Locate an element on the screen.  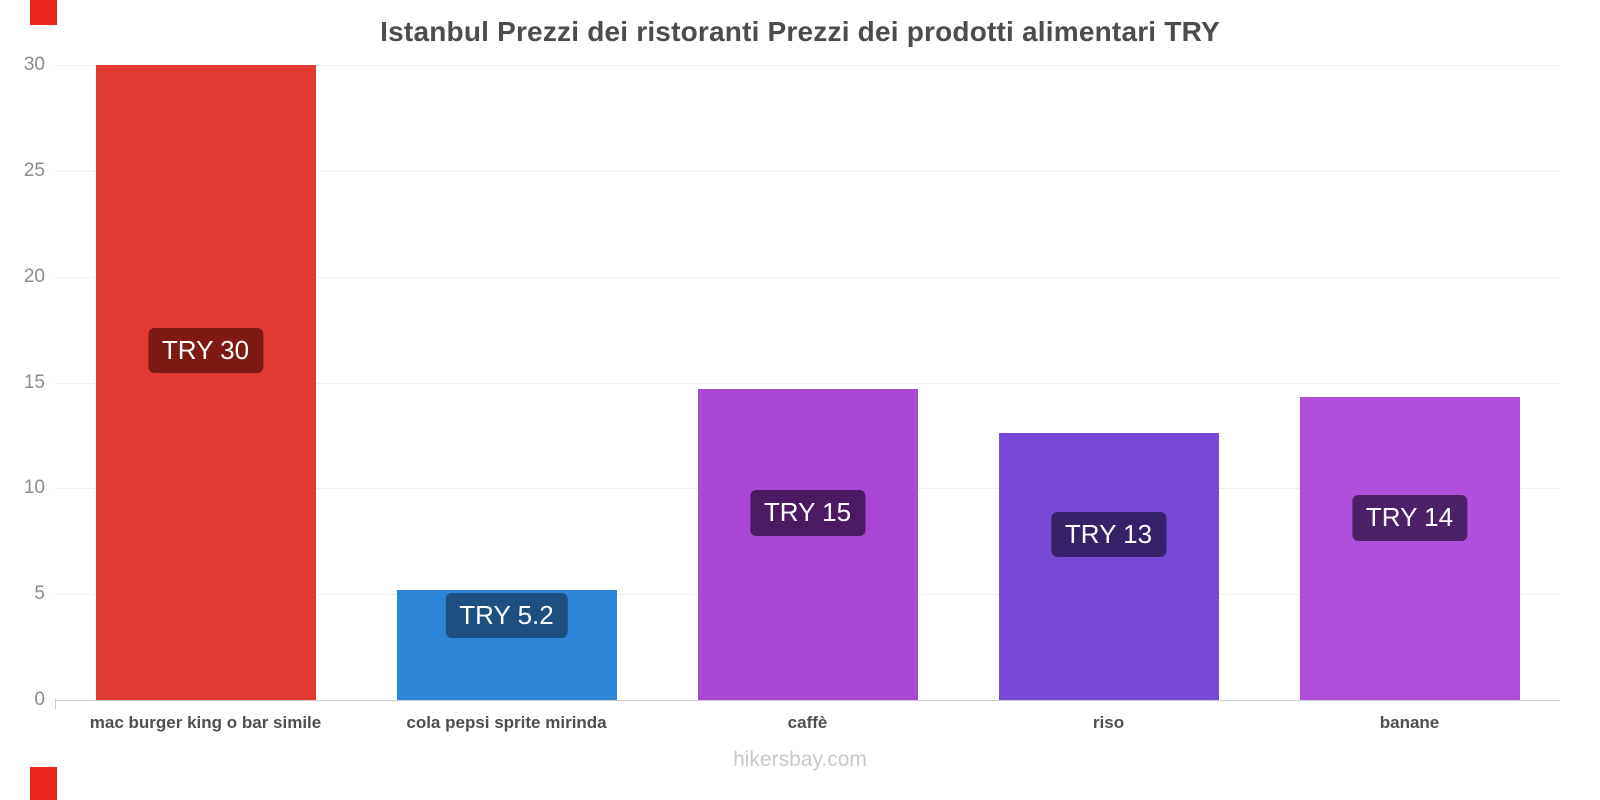
y-axis-tick-label: 20 is located at coordinates (34, 276).